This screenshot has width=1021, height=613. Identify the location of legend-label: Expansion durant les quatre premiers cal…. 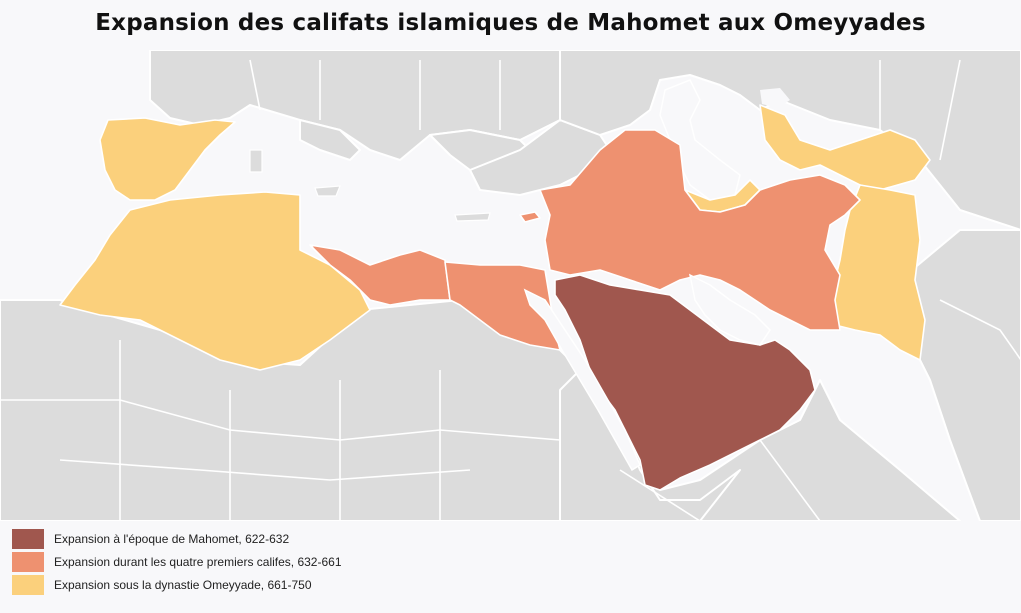
(198, 561).